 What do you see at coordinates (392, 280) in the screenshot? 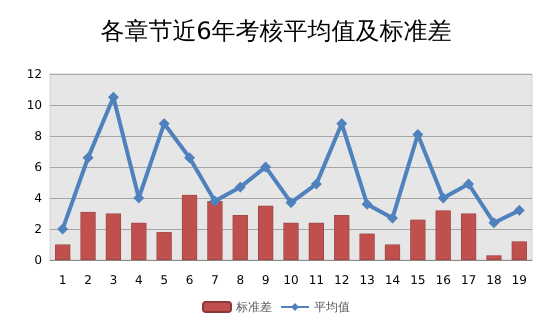
I see `x-tick-label: 14` at bounding box center [392, 280].